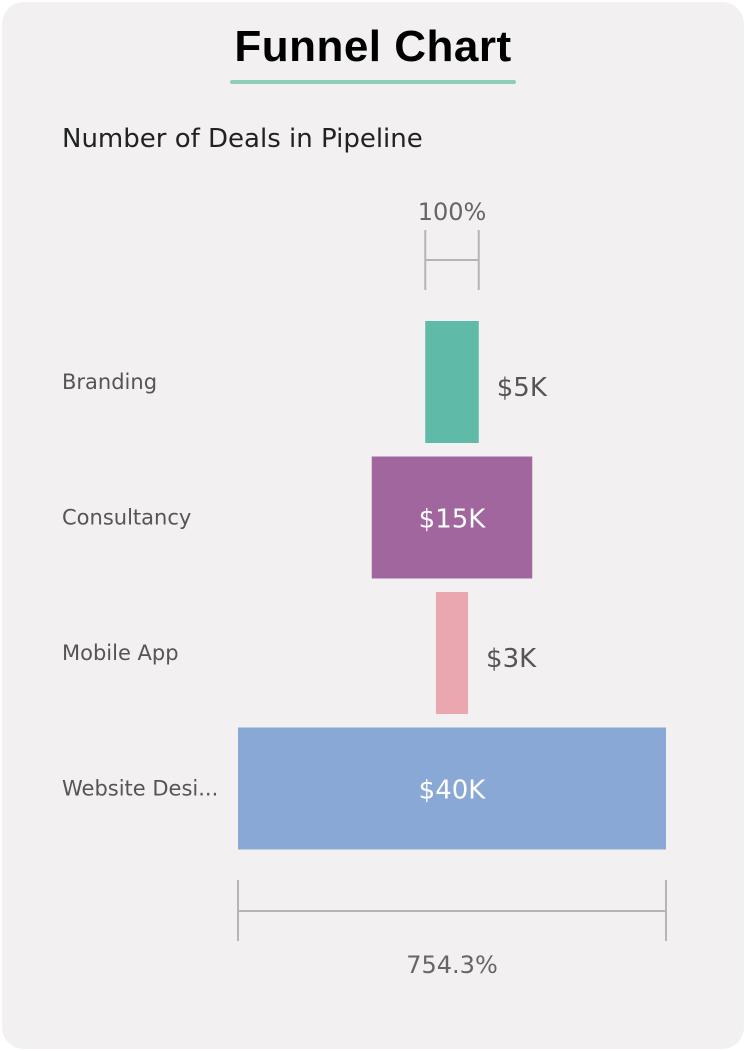  Describe the element at coordinates (522, 388) in the screenshot. I see `value-label: $5K` at that location.